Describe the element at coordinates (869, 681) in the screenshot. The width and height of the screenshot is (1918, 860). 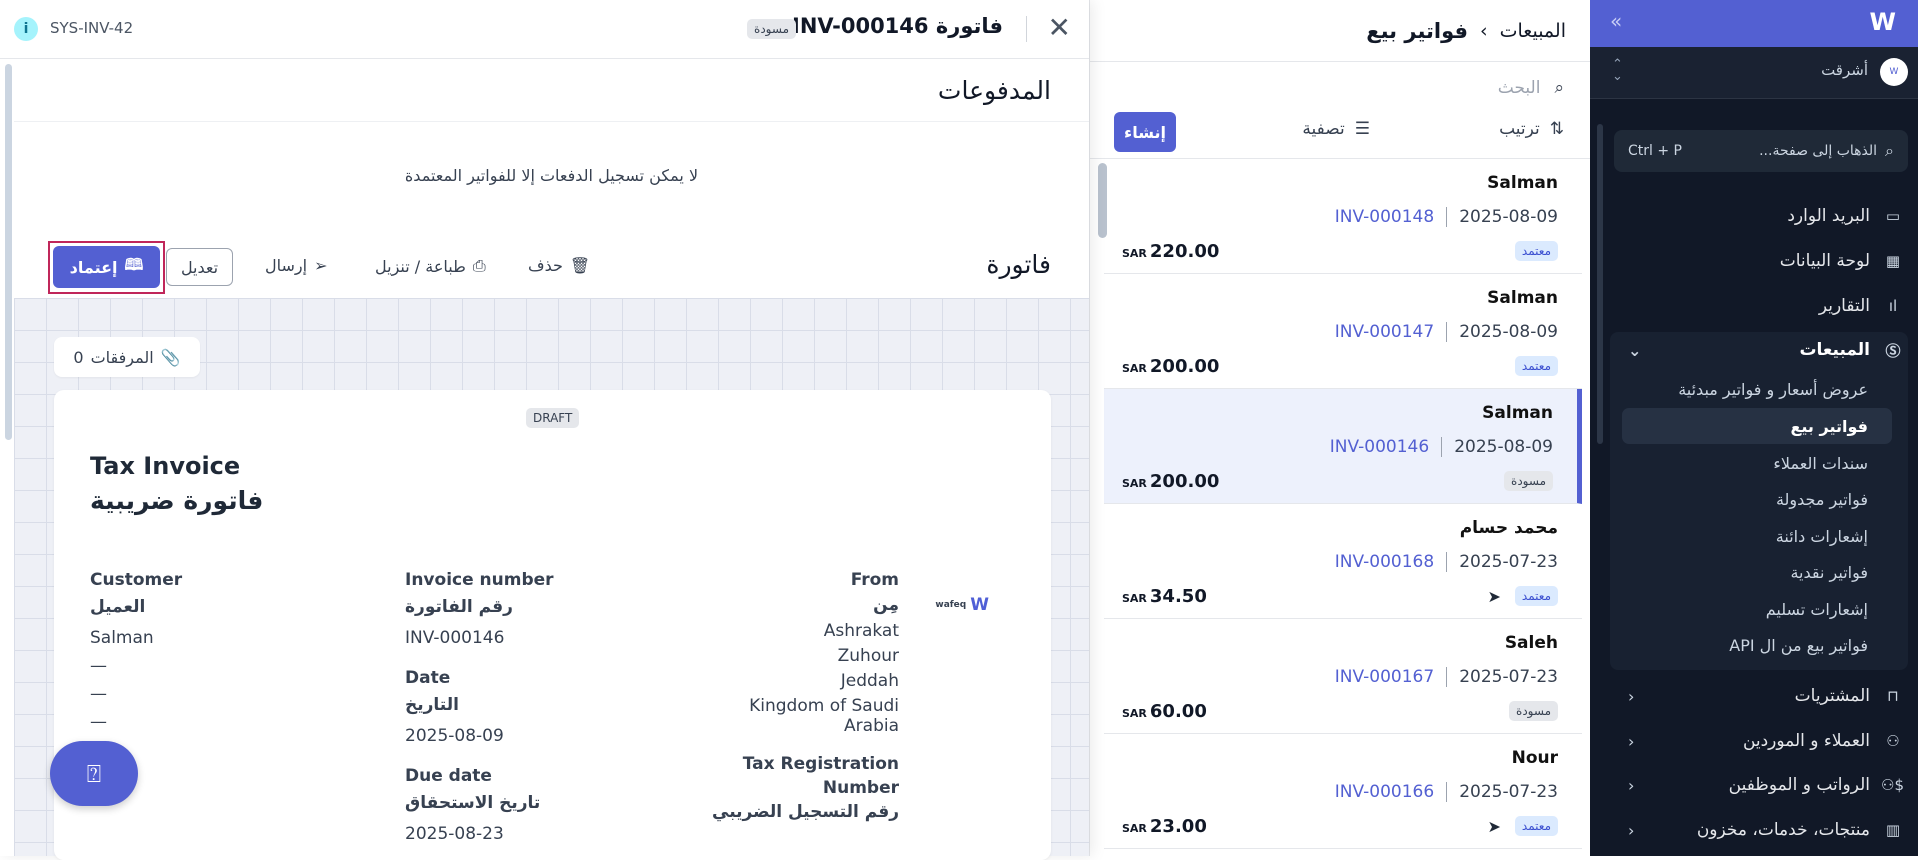
I see `from-line: Jeddah` at that location.